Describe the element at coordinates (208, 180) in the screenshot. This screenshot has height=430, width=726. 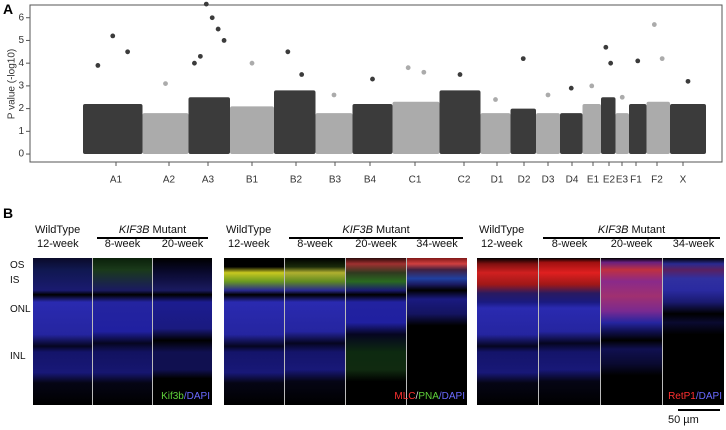
I see `x-tick-label: A3` at that location.